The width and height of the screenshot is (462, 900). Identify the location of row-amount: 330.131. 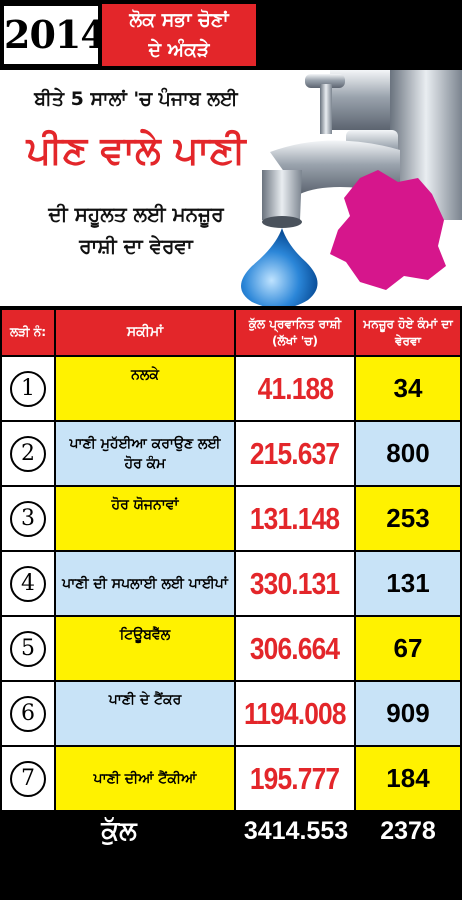
(295, 583).